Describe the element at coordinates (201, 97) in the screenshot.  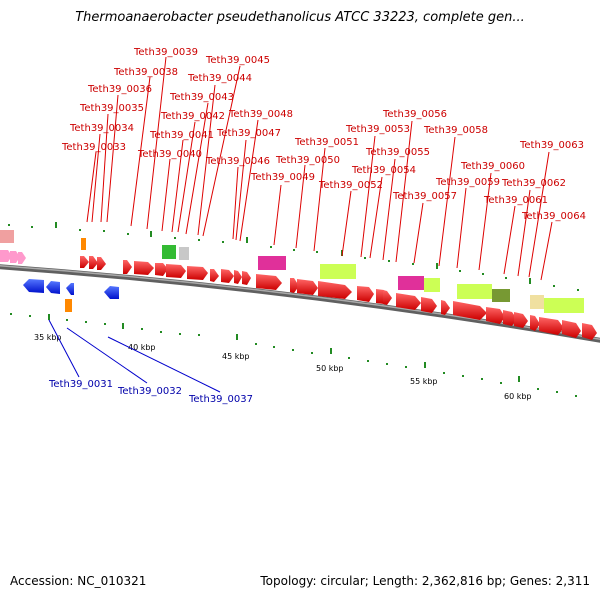
I see `gene-label: Teth39_0043` at that location.